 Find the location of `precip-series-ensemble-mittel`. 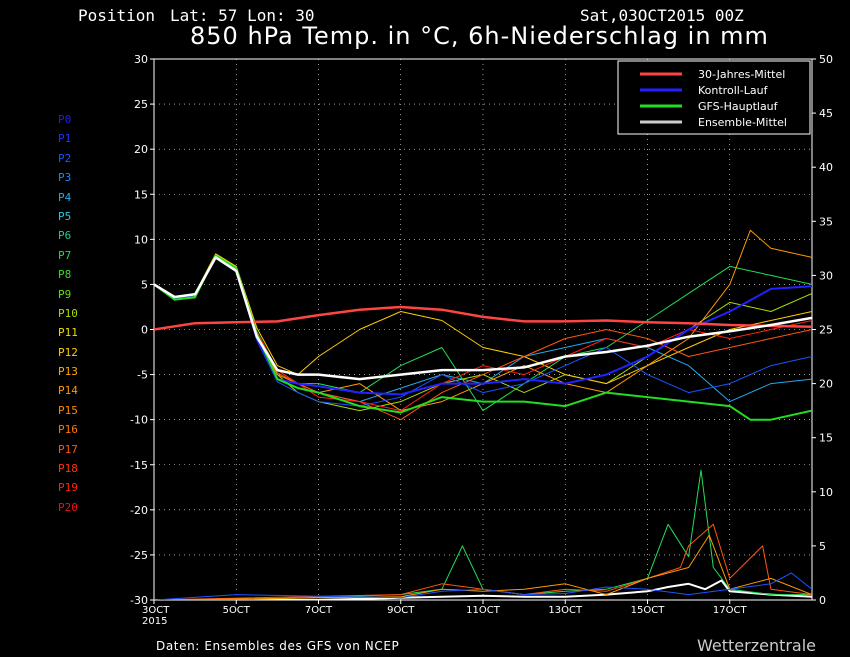

precip-series-ensemble-mittel is located at coordinates (483, 589).